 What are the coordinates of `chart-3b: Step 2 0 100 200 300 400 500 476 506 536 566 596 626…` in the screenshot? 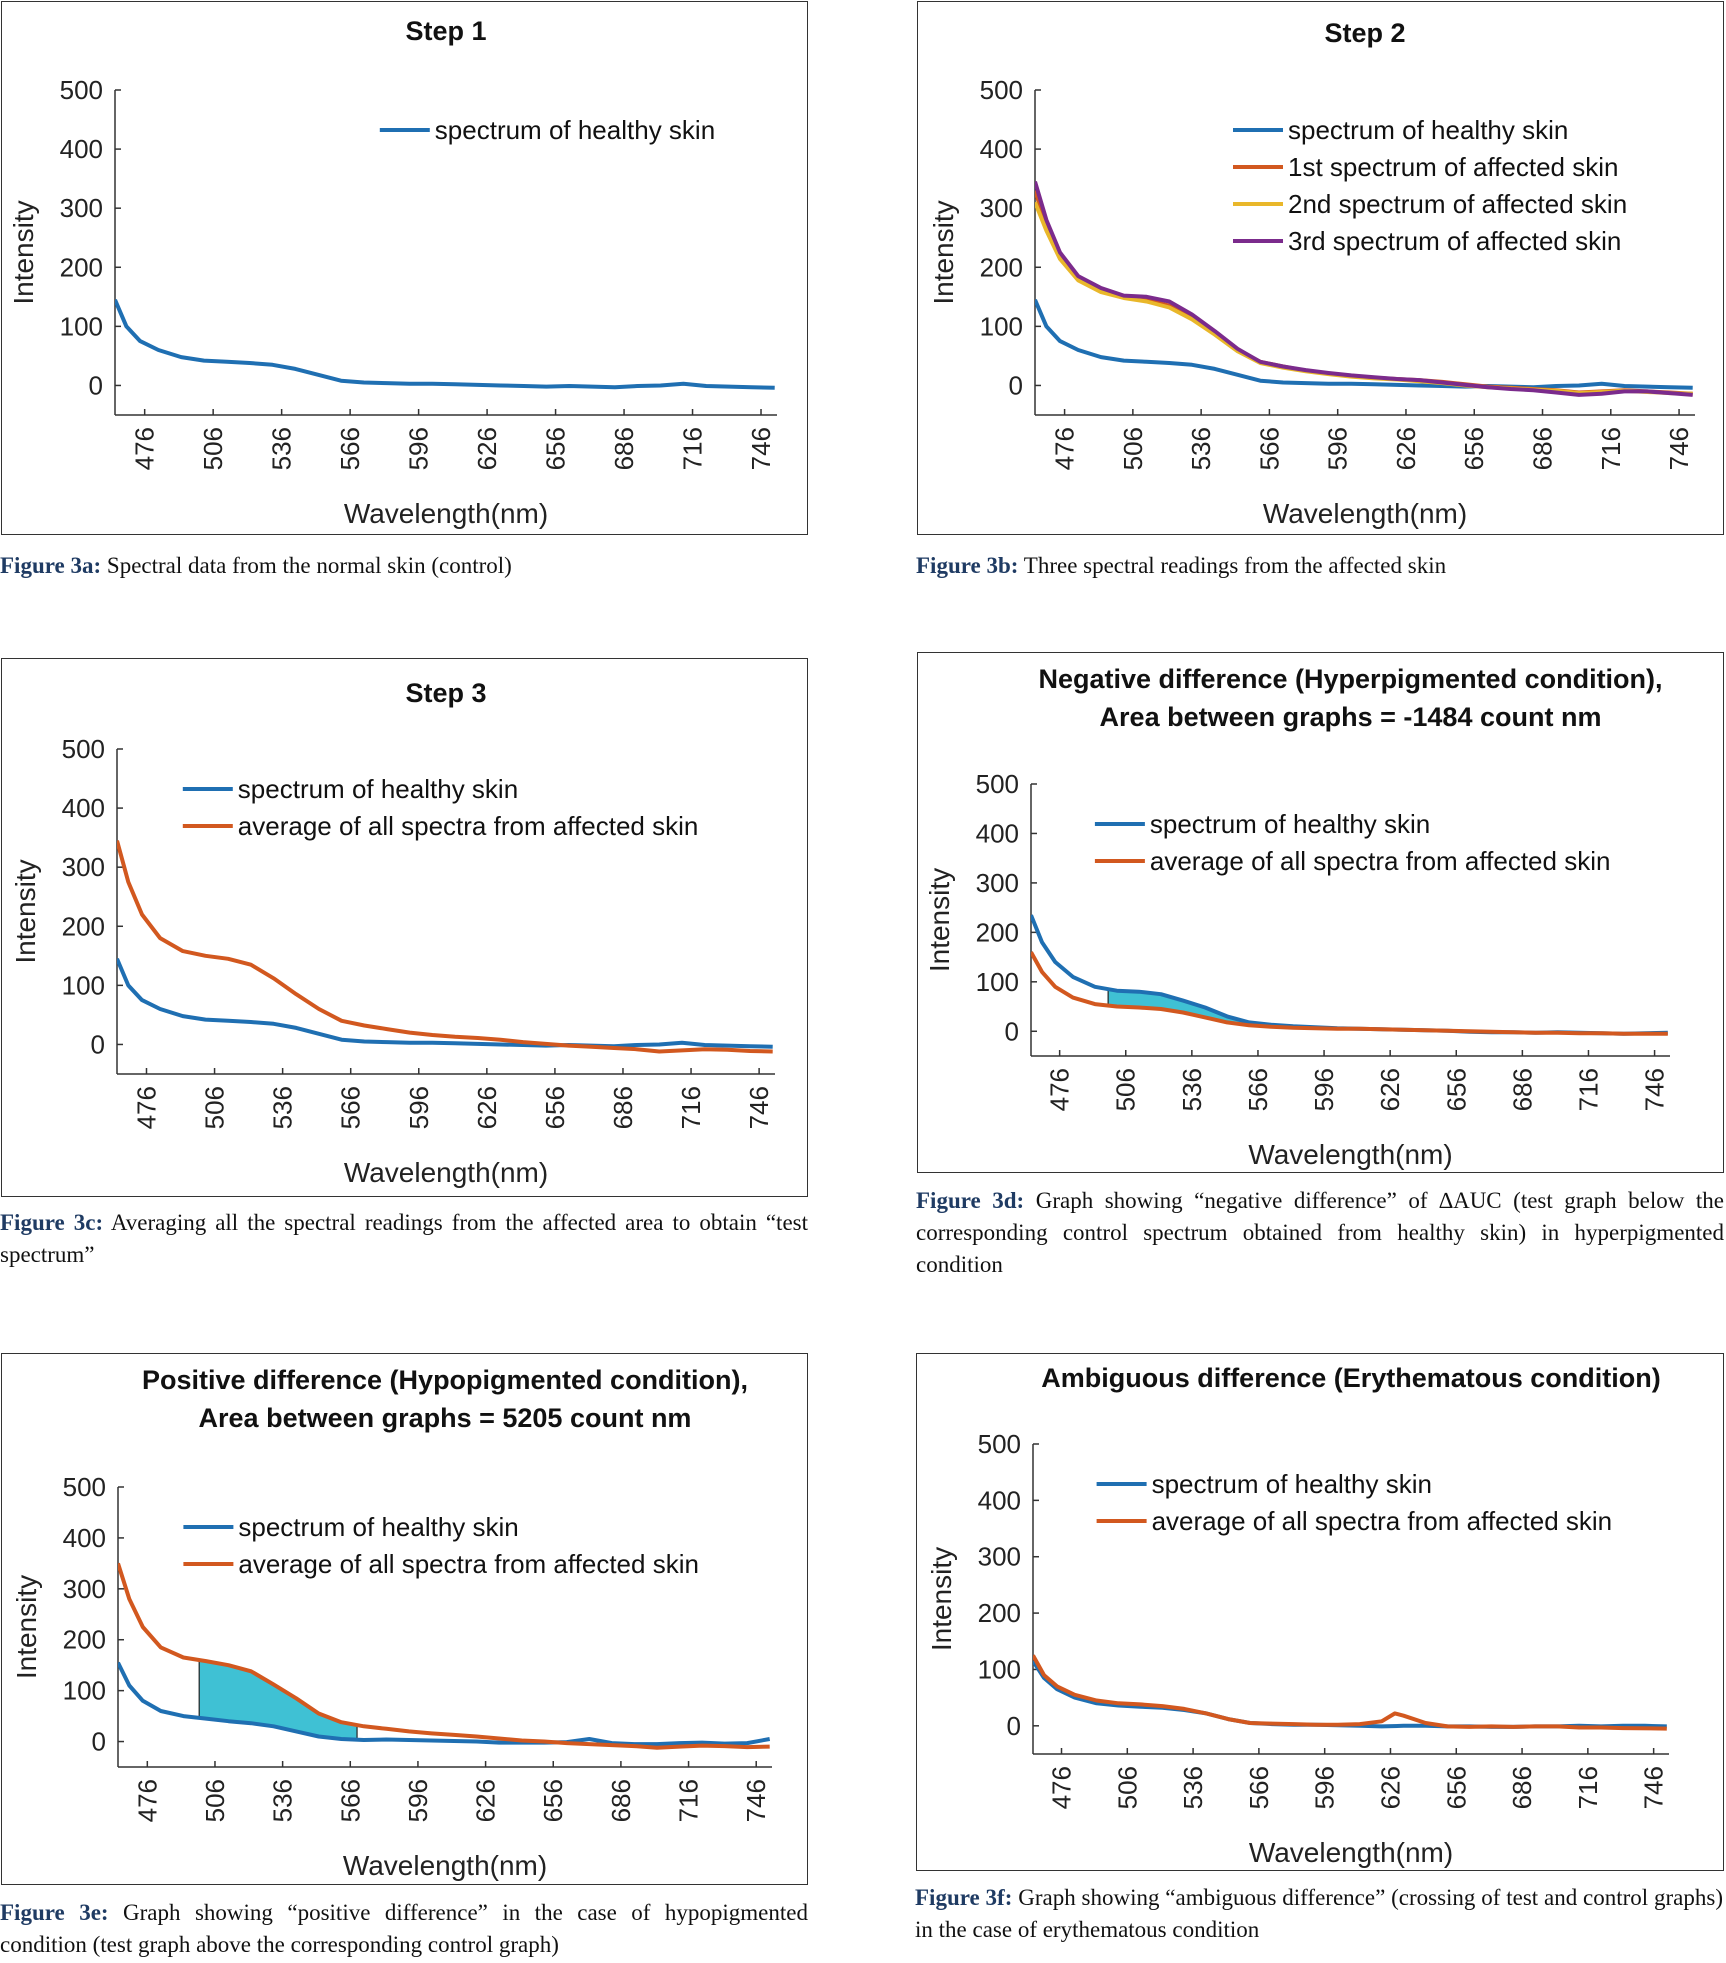 It's located at (1311, 273).